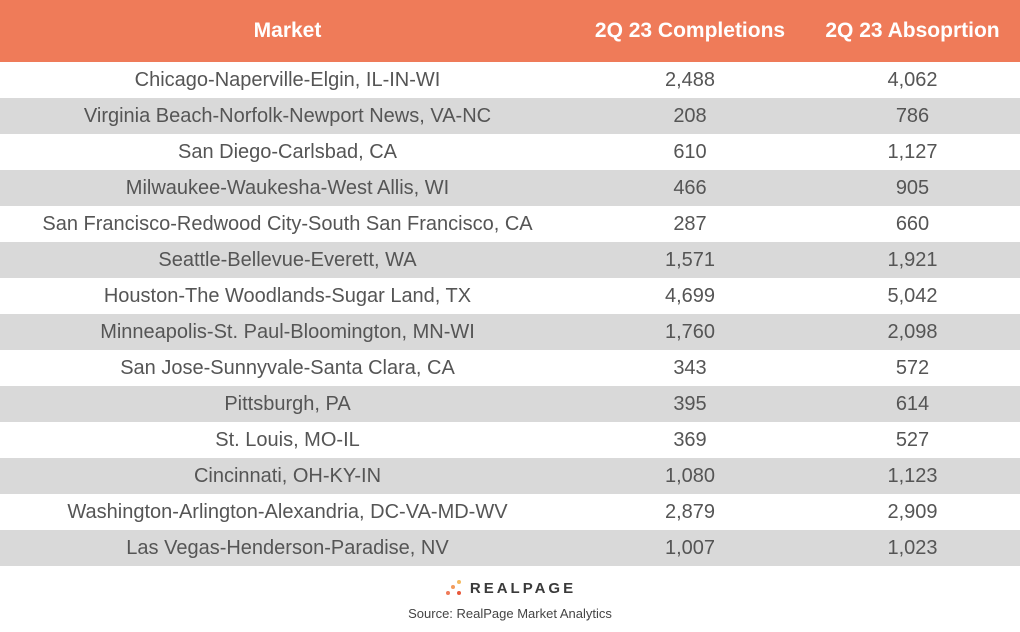 The height and width of the screenshot is (632, 1020). Describe the element at coordinates (690, 115) in the screenshot. I see `cell-completions: 208` at that location.